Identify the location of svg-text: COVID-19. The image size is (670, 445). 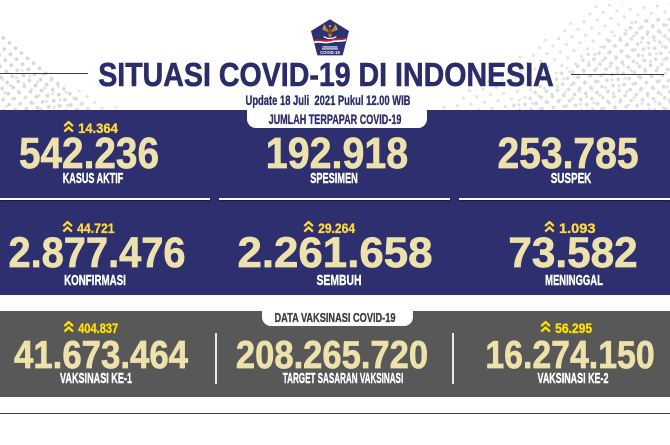
(330, 52).